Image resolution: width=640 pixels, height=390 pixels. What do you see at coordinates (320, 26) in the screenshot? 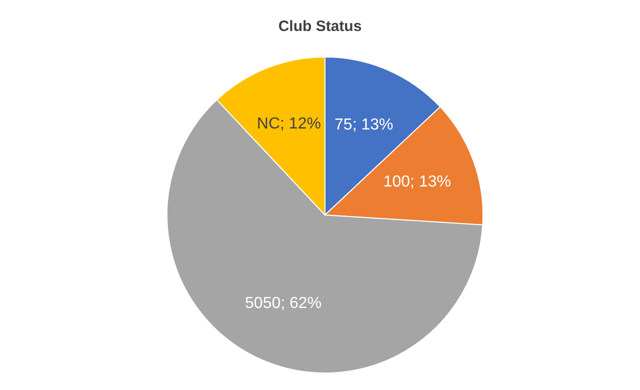
I see `chart-title: Club Status` at bounding box center [320, 26].